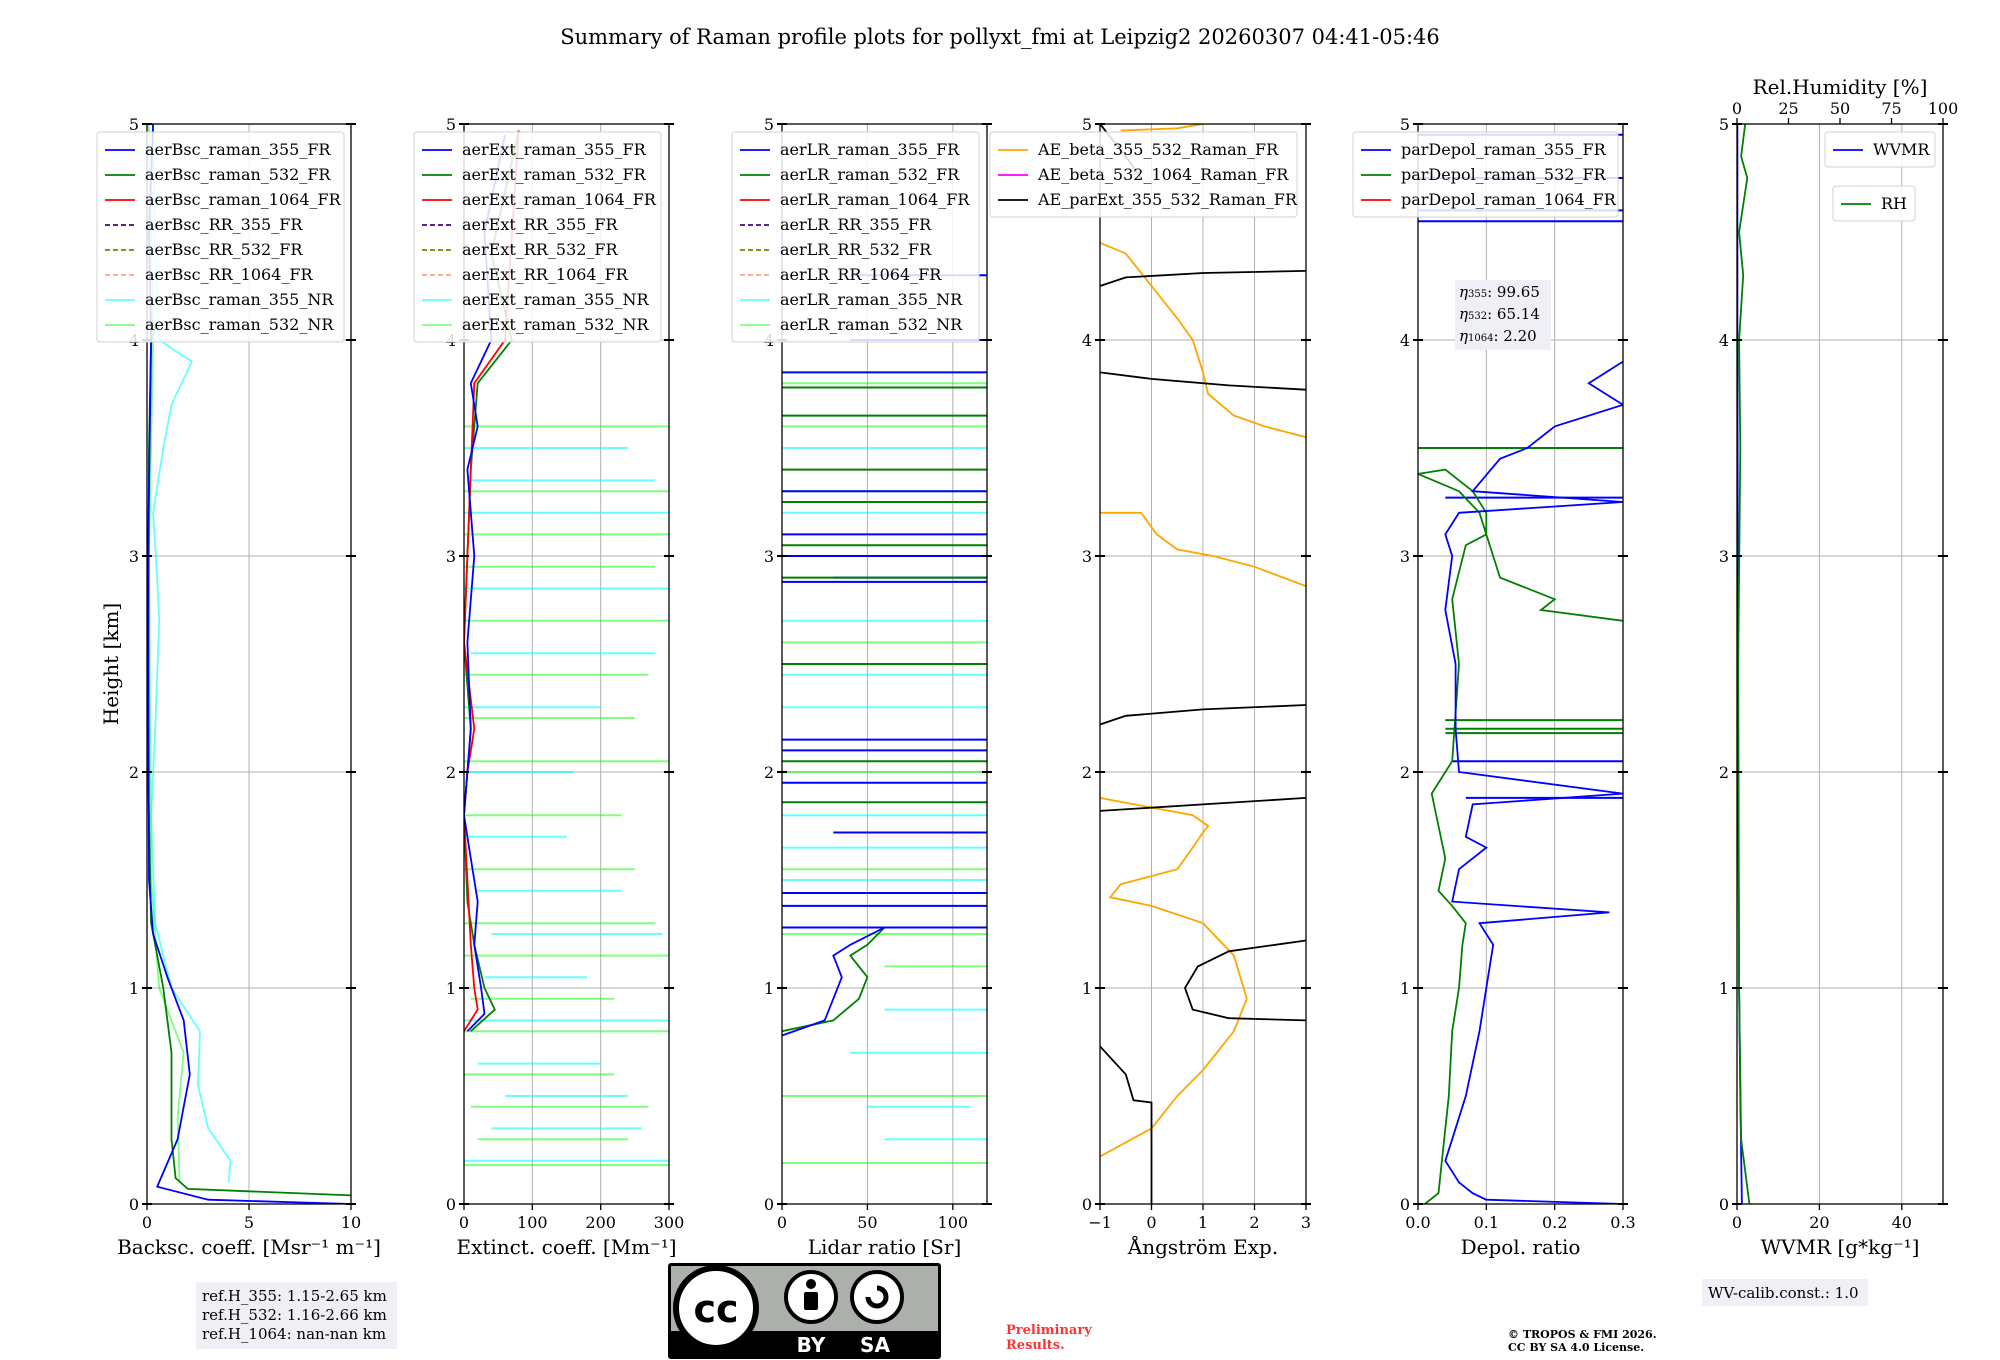 The width and height of the screenshot is (2000, 1360). I want to click on x-tick-label: 10, so click(351, 1222).